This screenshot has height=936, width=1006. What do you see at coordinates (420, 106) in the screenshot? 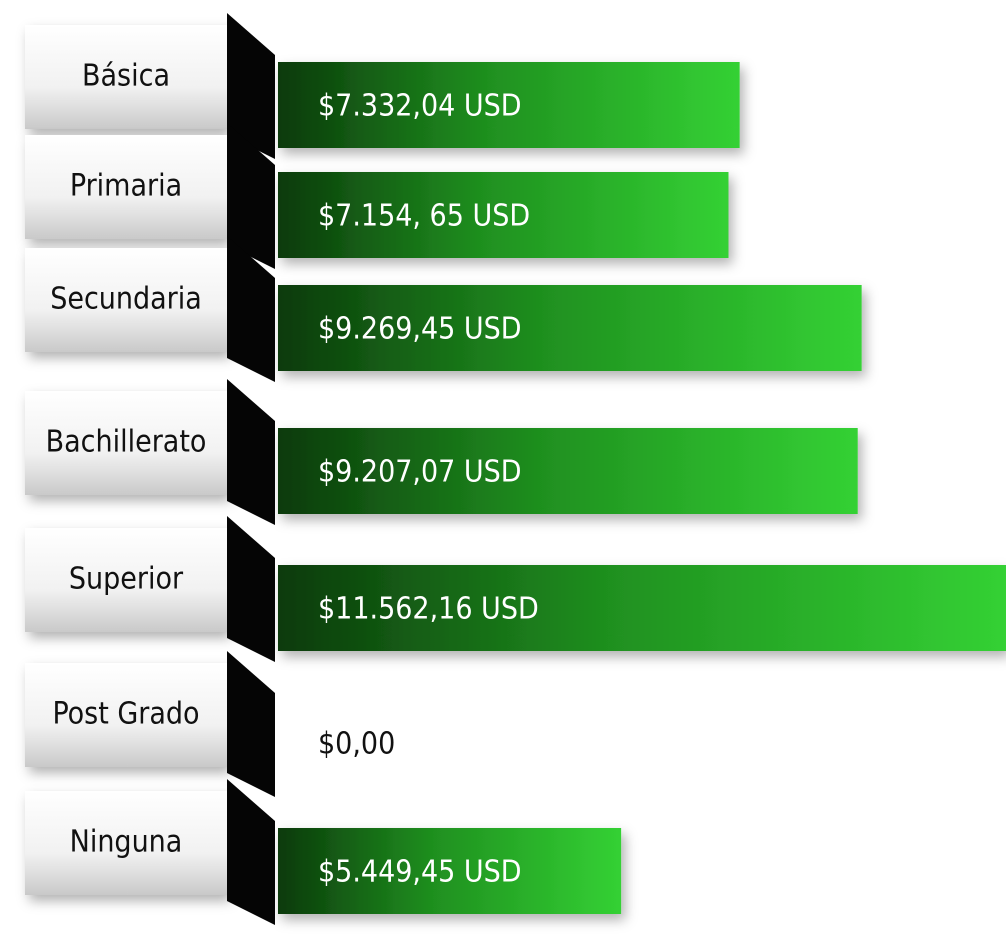
I see `value-label: $7.332,04 USD` at bounding box center [420, 106].